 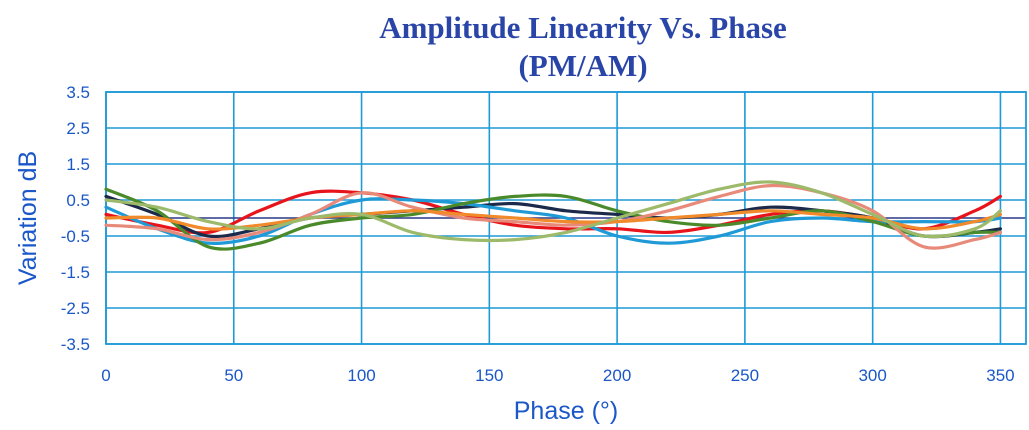 What do you see at coordinates (489, 375) in the screenshot?
I see `x-tick-label: 150` at bounding box center [489, 375].